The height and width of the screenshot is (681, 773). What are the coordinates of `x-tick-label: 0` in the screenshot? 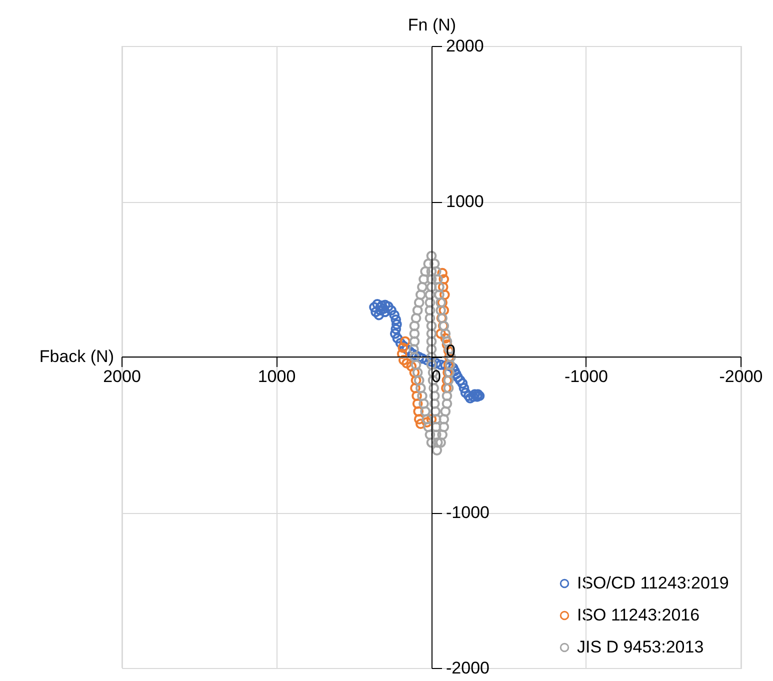 It's located at (436, 376).